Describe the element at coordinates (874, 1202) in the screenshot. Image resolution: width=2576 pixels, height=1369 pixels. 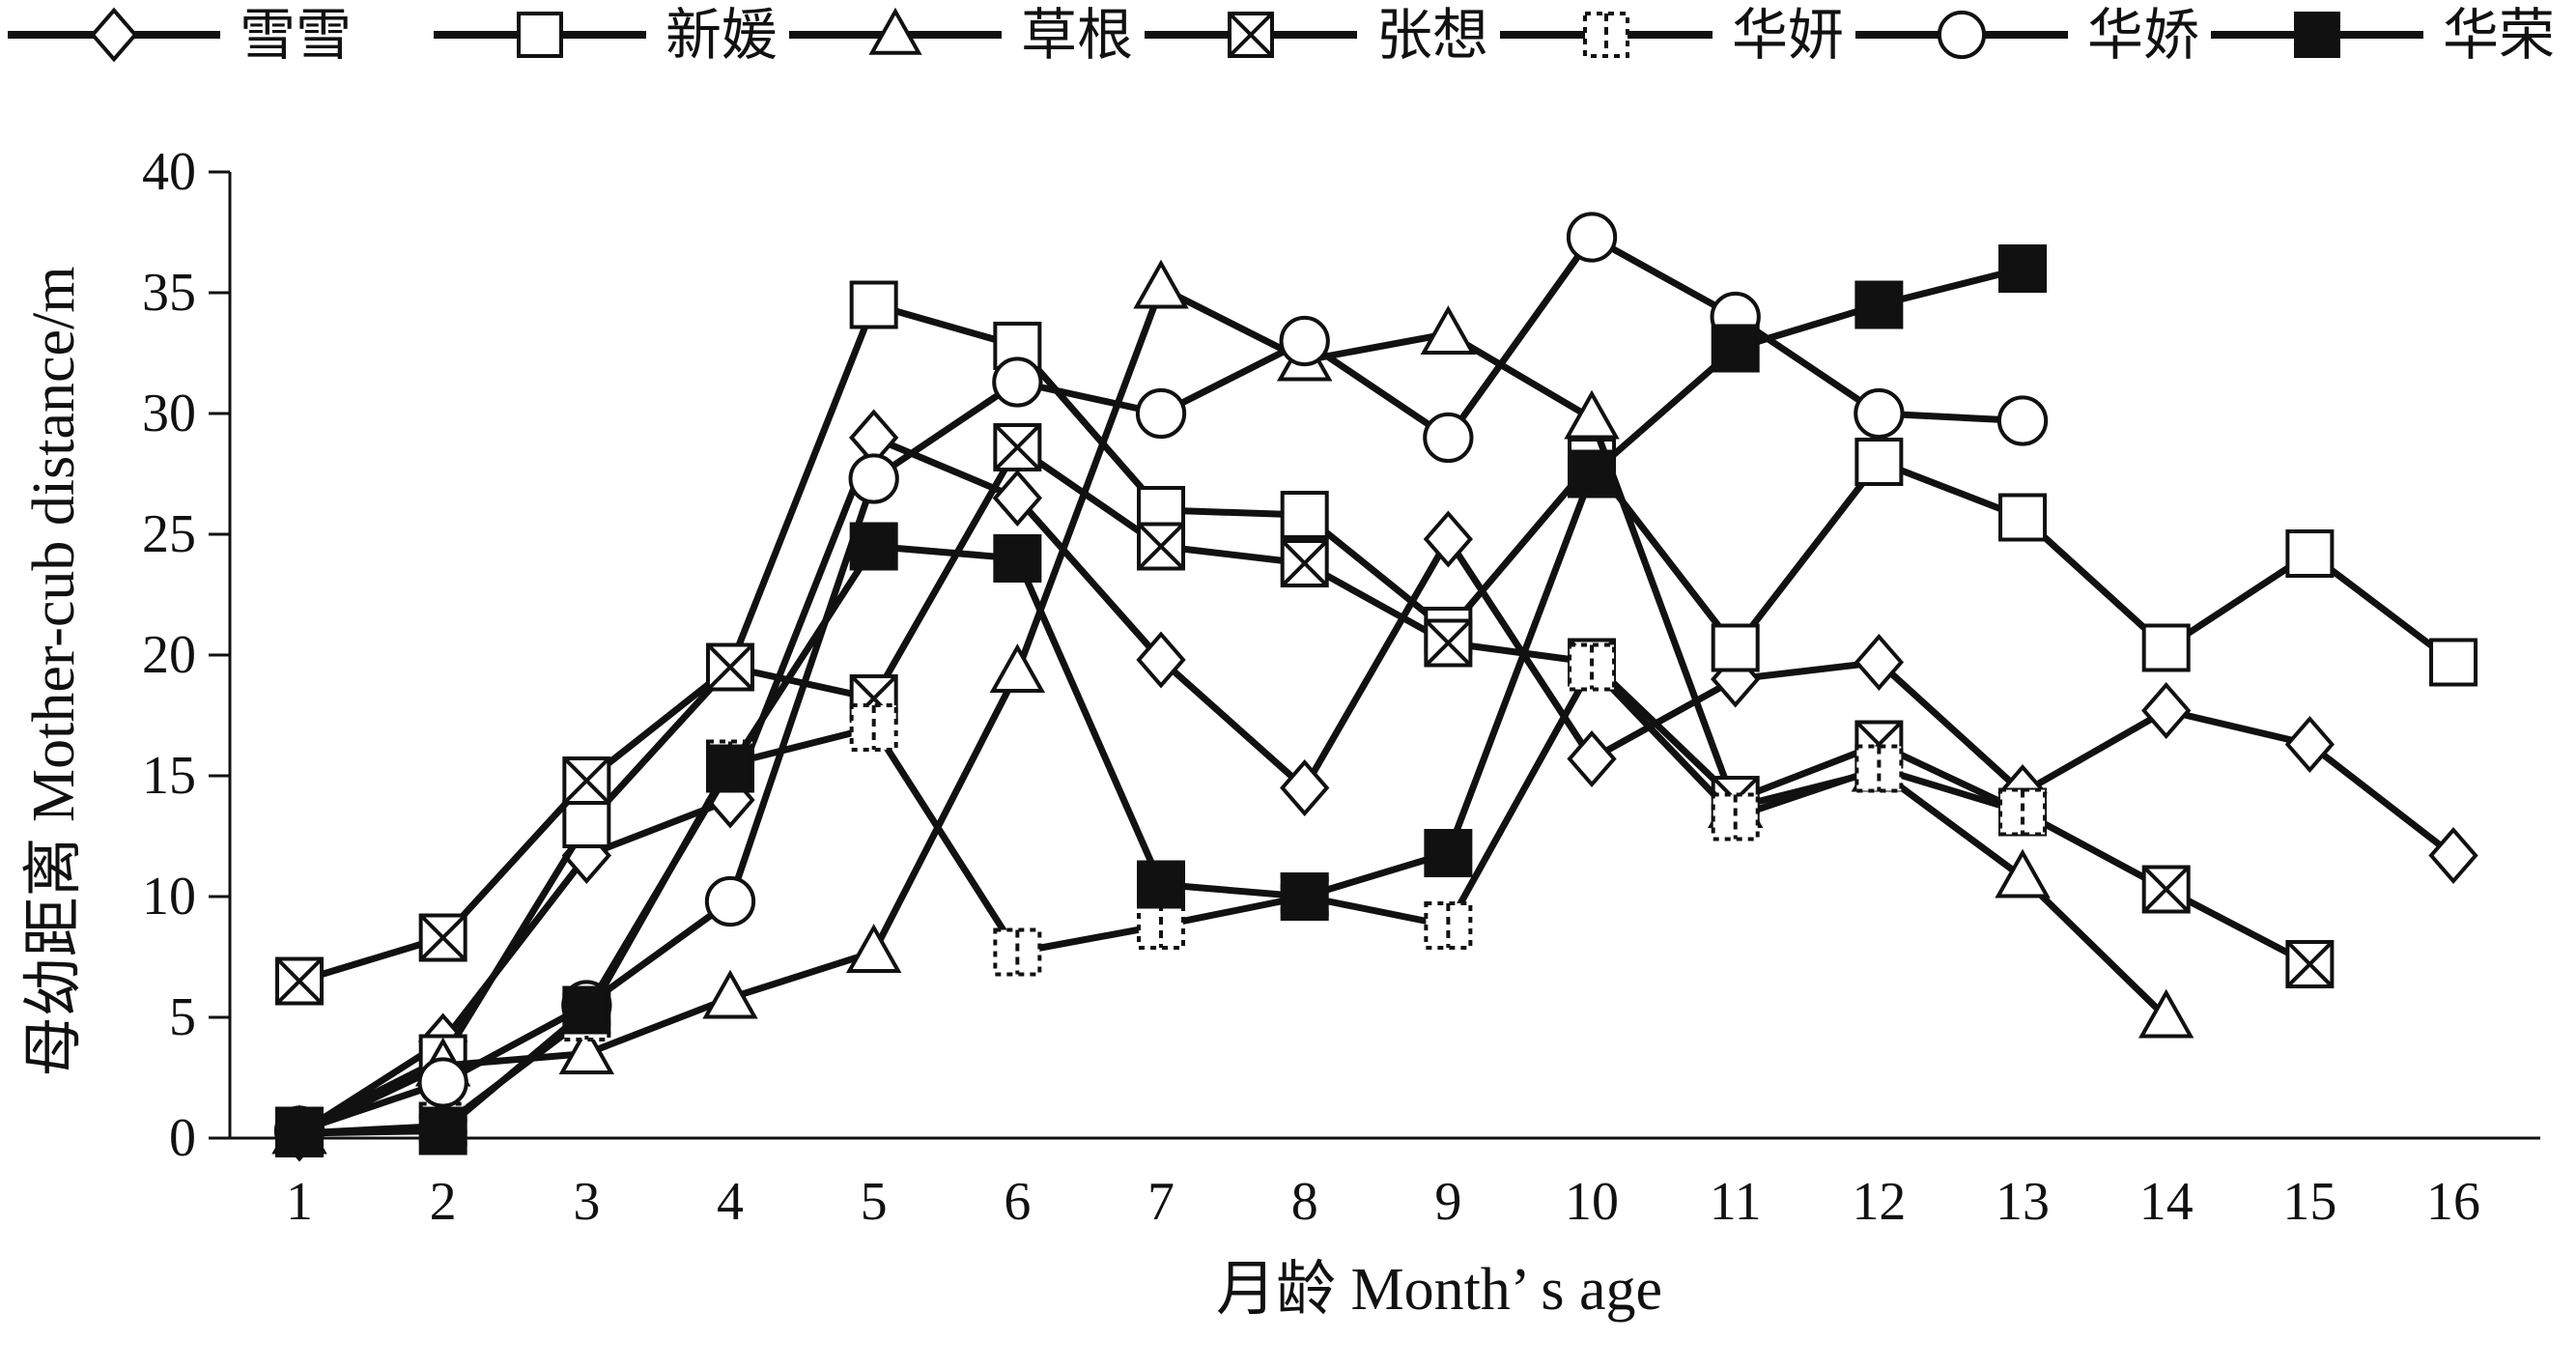
I see `x-tick-label: 5` at that location.